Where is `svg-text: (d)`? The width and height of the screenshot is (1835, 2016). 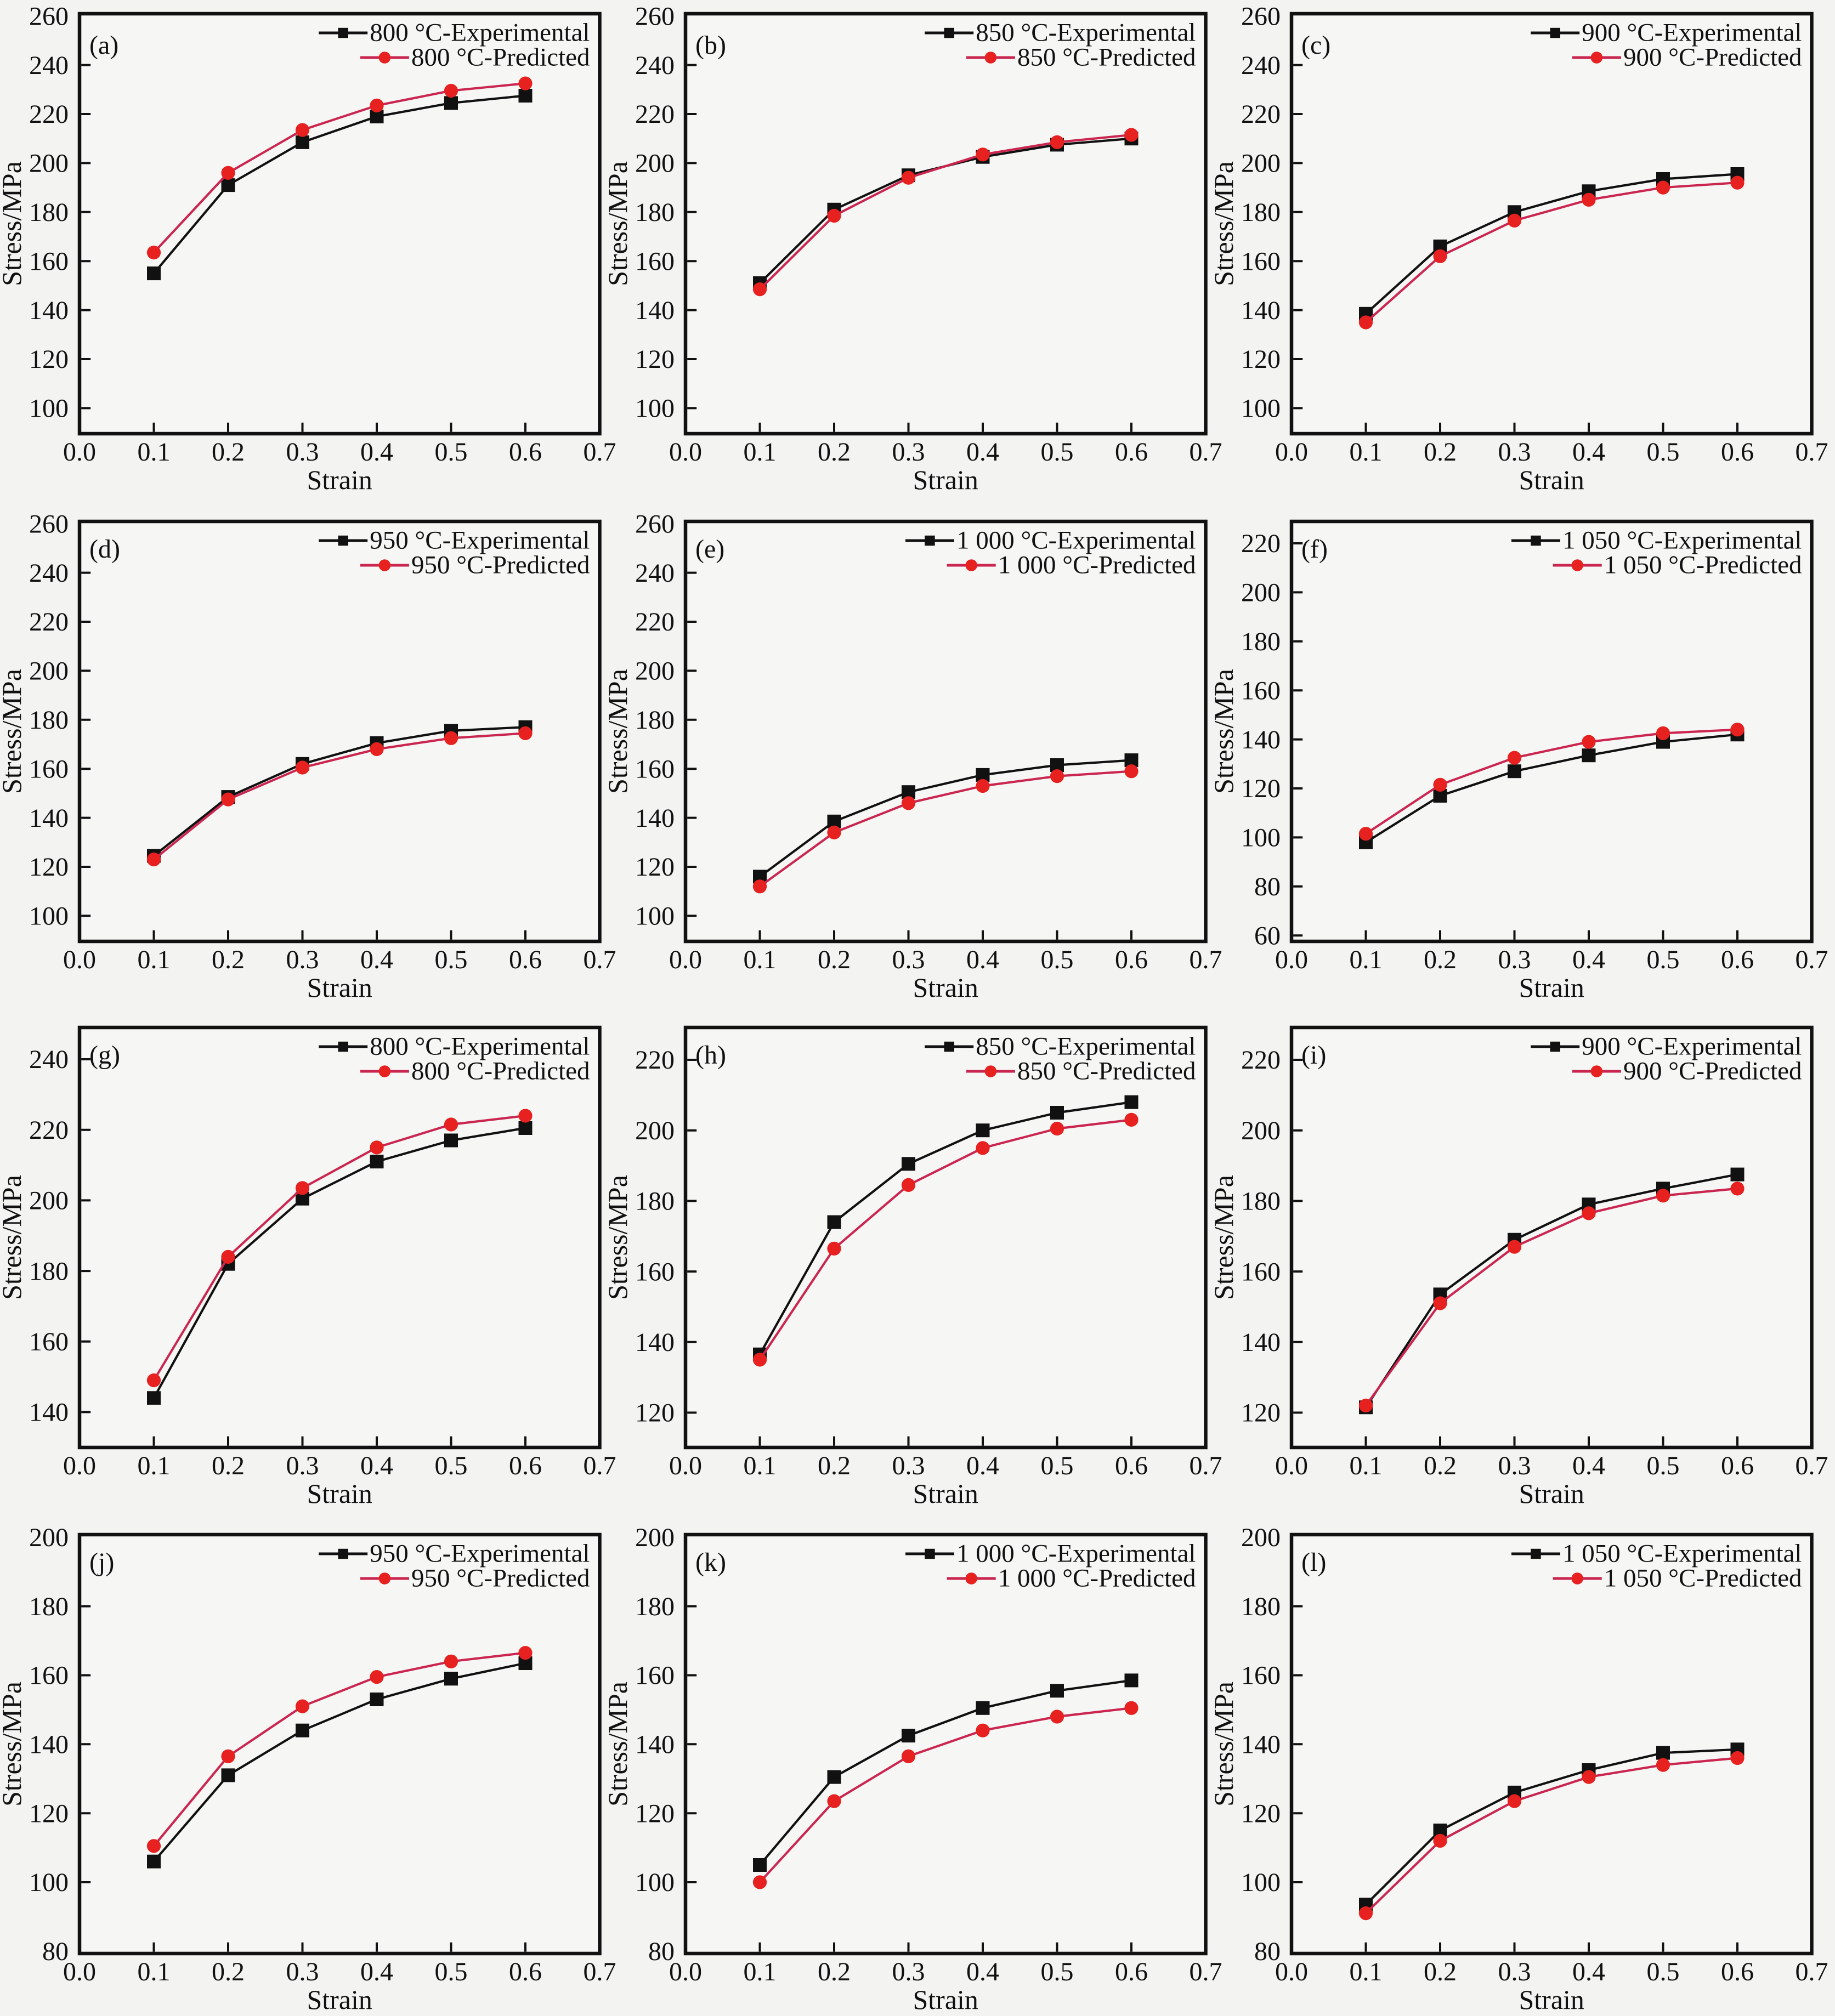
svg-text: (d) is located at coordinates (104, 549).